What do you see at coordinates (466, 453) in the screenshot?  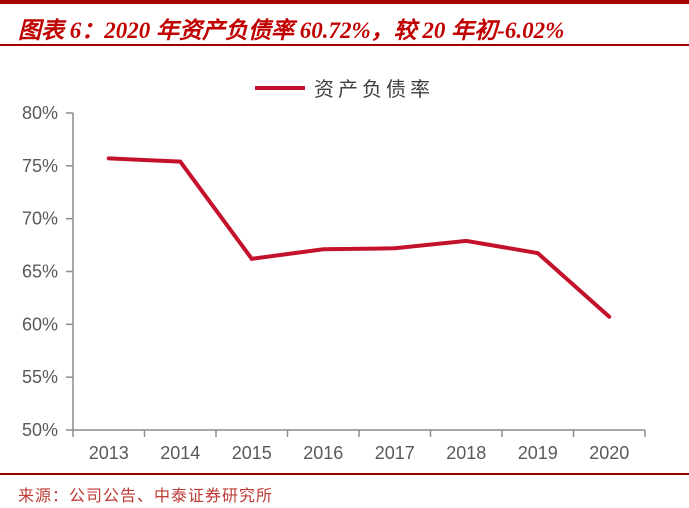 I see `x-axis-tick-label: 2018` at bounding box center [466, 453].